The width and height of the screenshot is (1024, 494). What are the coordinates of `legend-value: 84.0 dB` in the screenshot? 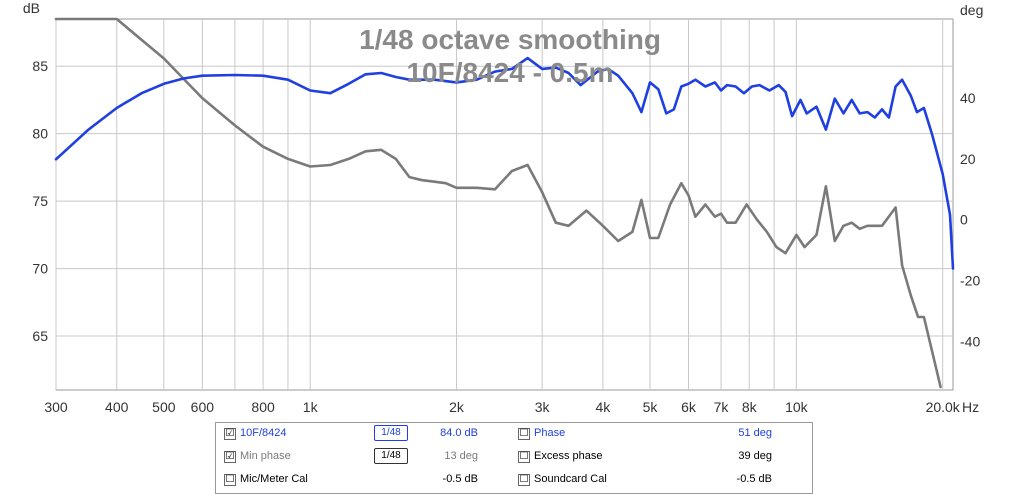 It's located at (459, 433).